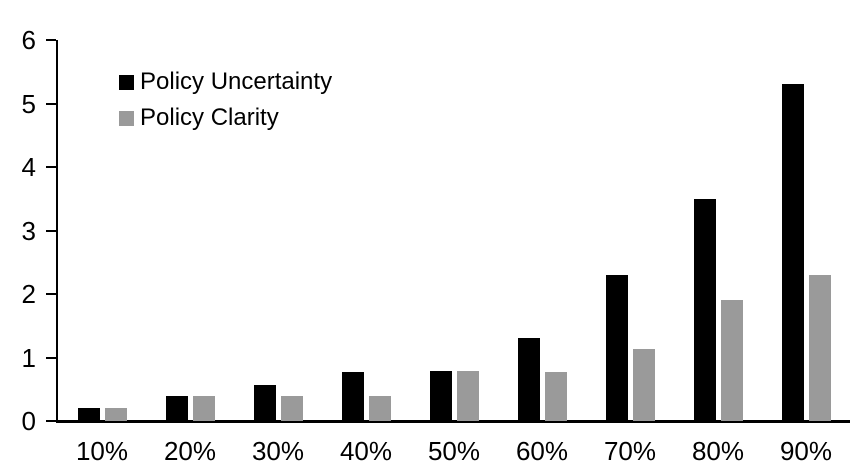 This screenshot has width=852, height=475. Describe the element at coordinates (236, 81) in the screenshot. I see `legend-label-policy-uncertainty: Policy Uncertainty` at that location.